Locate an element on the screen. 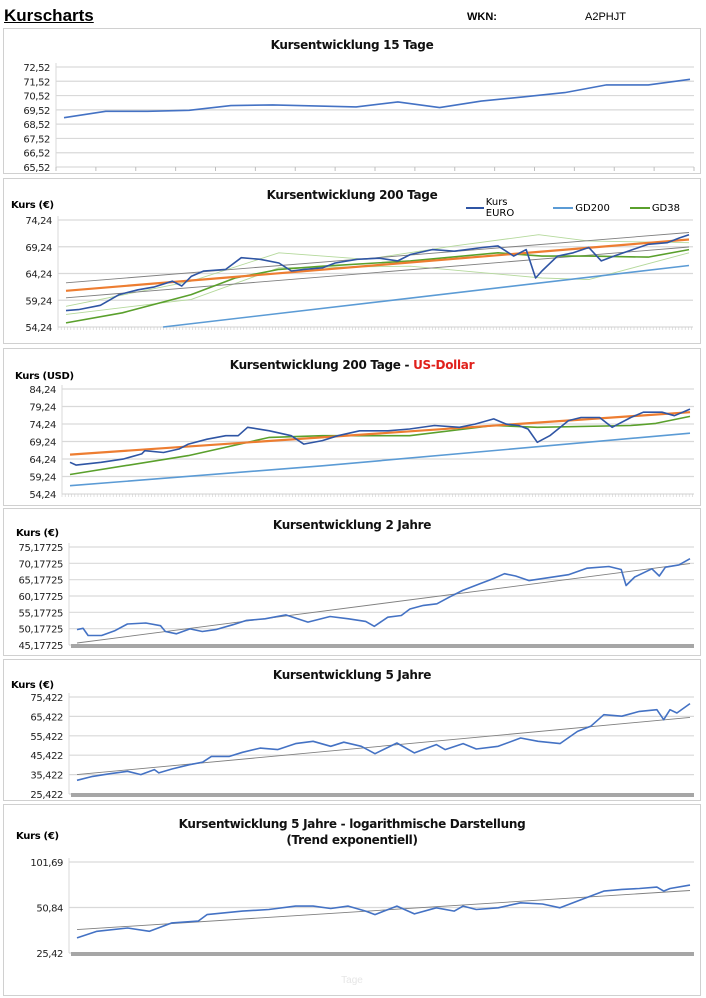 The height and width of the screenshot is (998, 706). y-tick-label: 25,422 is located at coordinates (46, 795).